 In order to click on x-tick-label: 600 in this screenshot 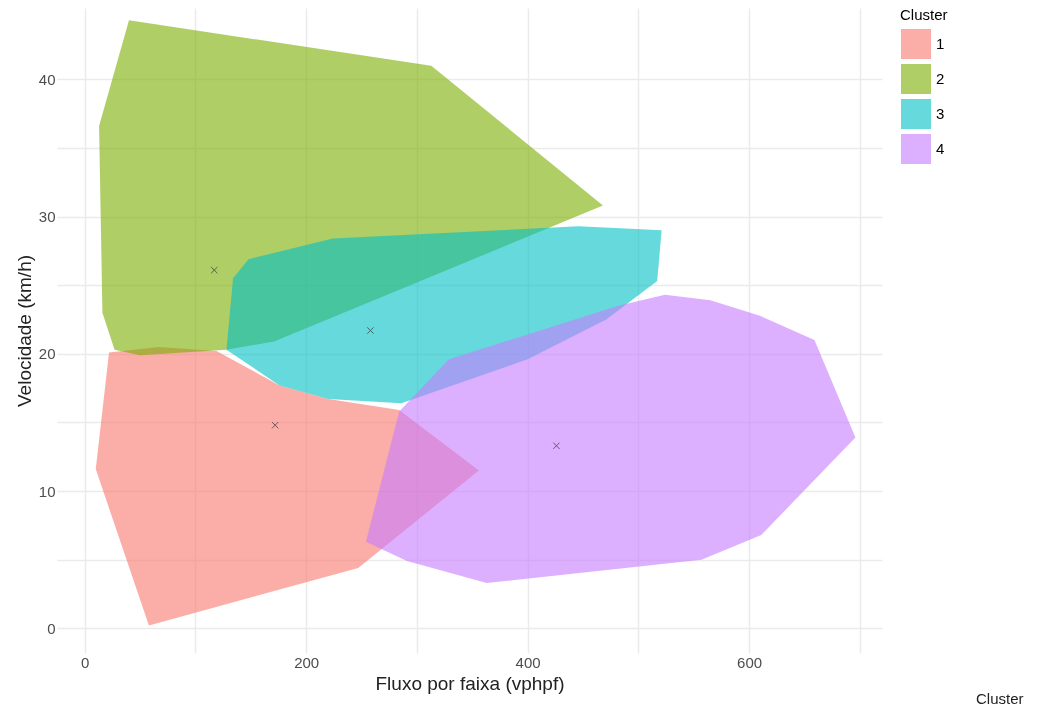, I will do `click(750, 662)`.